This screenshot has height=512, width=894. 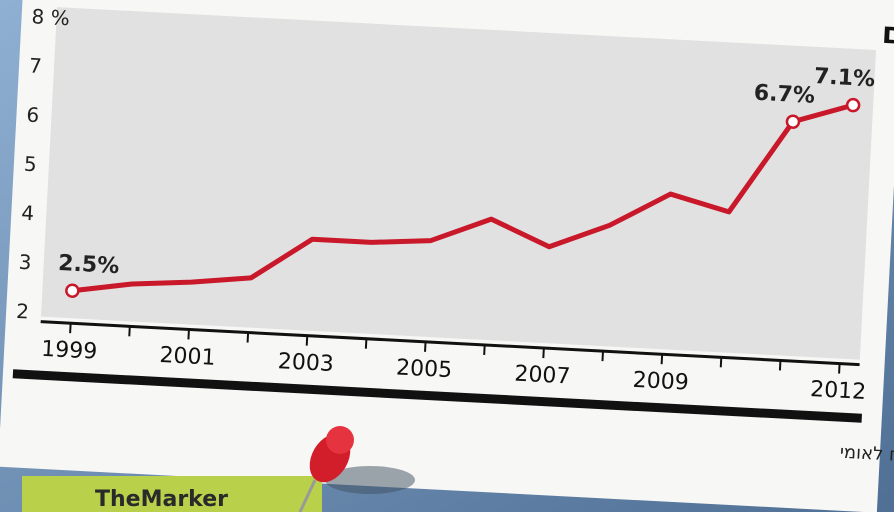 What do you see at coordinates (50, 17) in the screenshot?
I see `y-tick-label: 8 %` at bounding box center [50, 17].